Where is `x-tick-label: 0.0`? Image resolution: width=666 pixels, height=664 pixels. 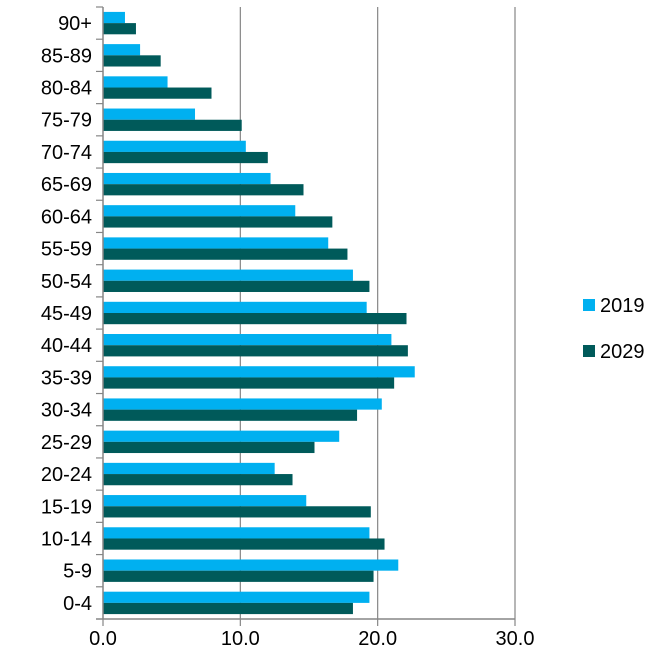 x-tick-label: 0.0 is located at coordinates (103, 639).